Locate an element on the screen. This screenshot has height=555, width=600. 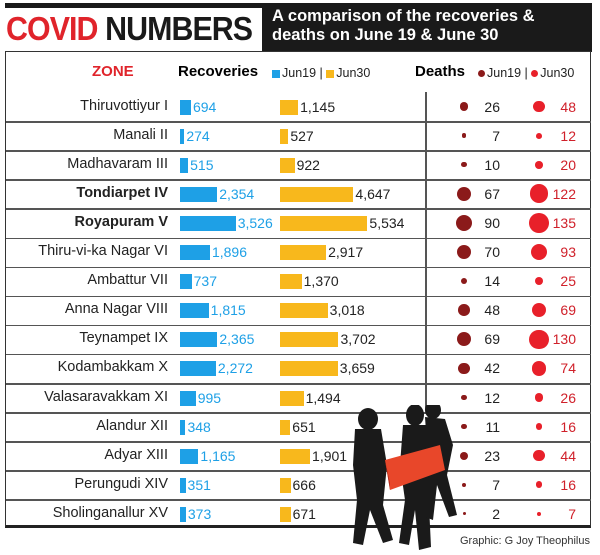
zone-label: Valasaravakkam XI is located at coordinates (106, 396).